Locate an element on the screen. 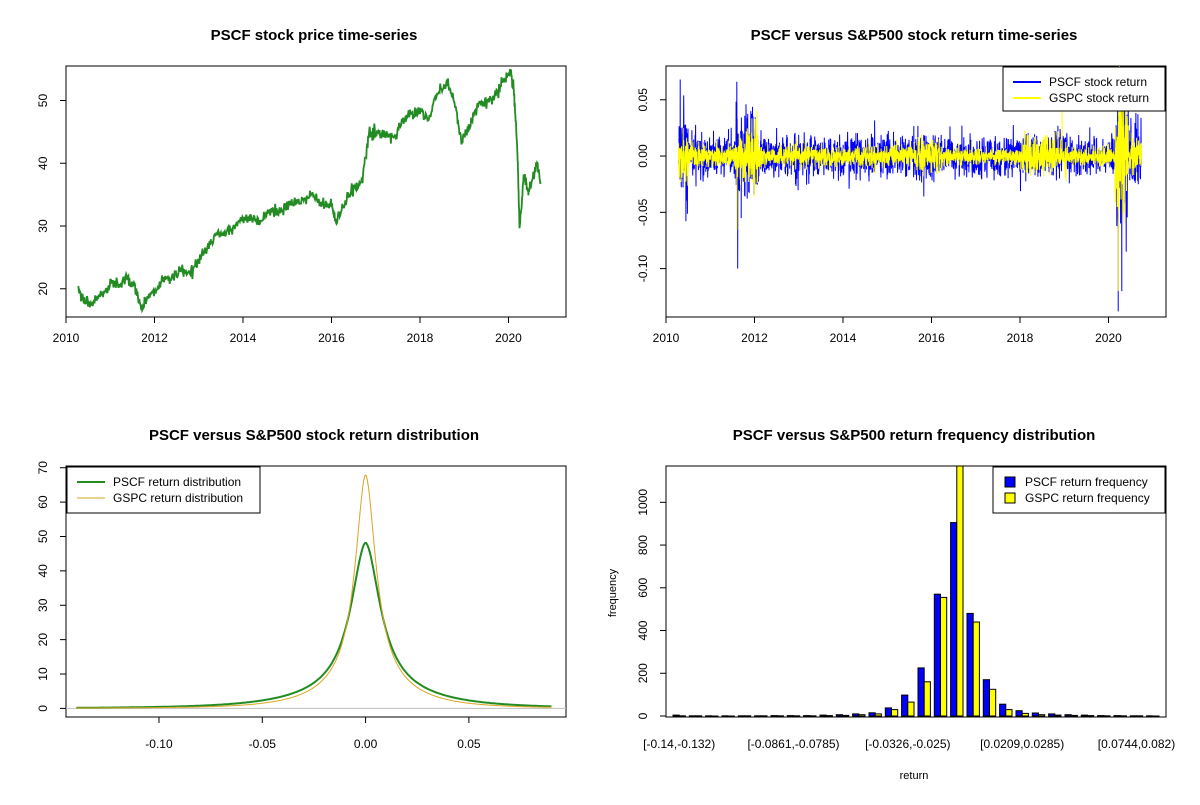  density-y-tick-label: 20 is located at coordinates (43, 640).